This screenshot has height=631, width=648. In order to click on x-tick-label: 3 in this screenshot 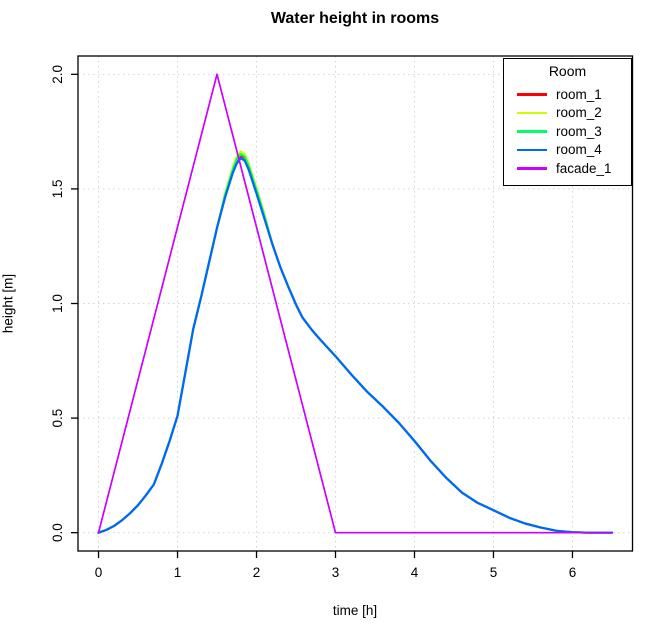, I will do `click(336, 572)`.